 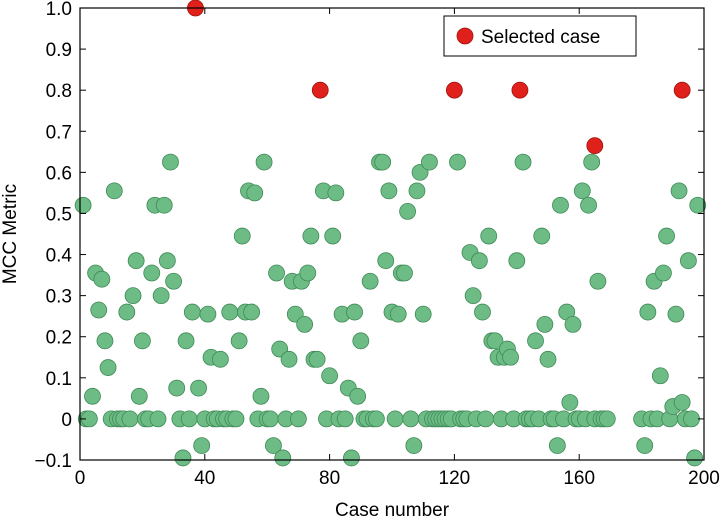 I want to click on legend: Selected case, so click(x=540, y=36).